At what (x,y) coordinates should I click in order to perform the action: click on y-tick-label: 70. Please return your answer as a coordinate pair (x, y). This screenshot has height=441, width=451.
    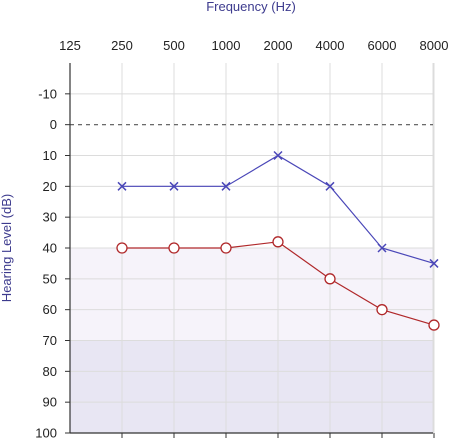
    Looking at the image, I should click on (50, 340).